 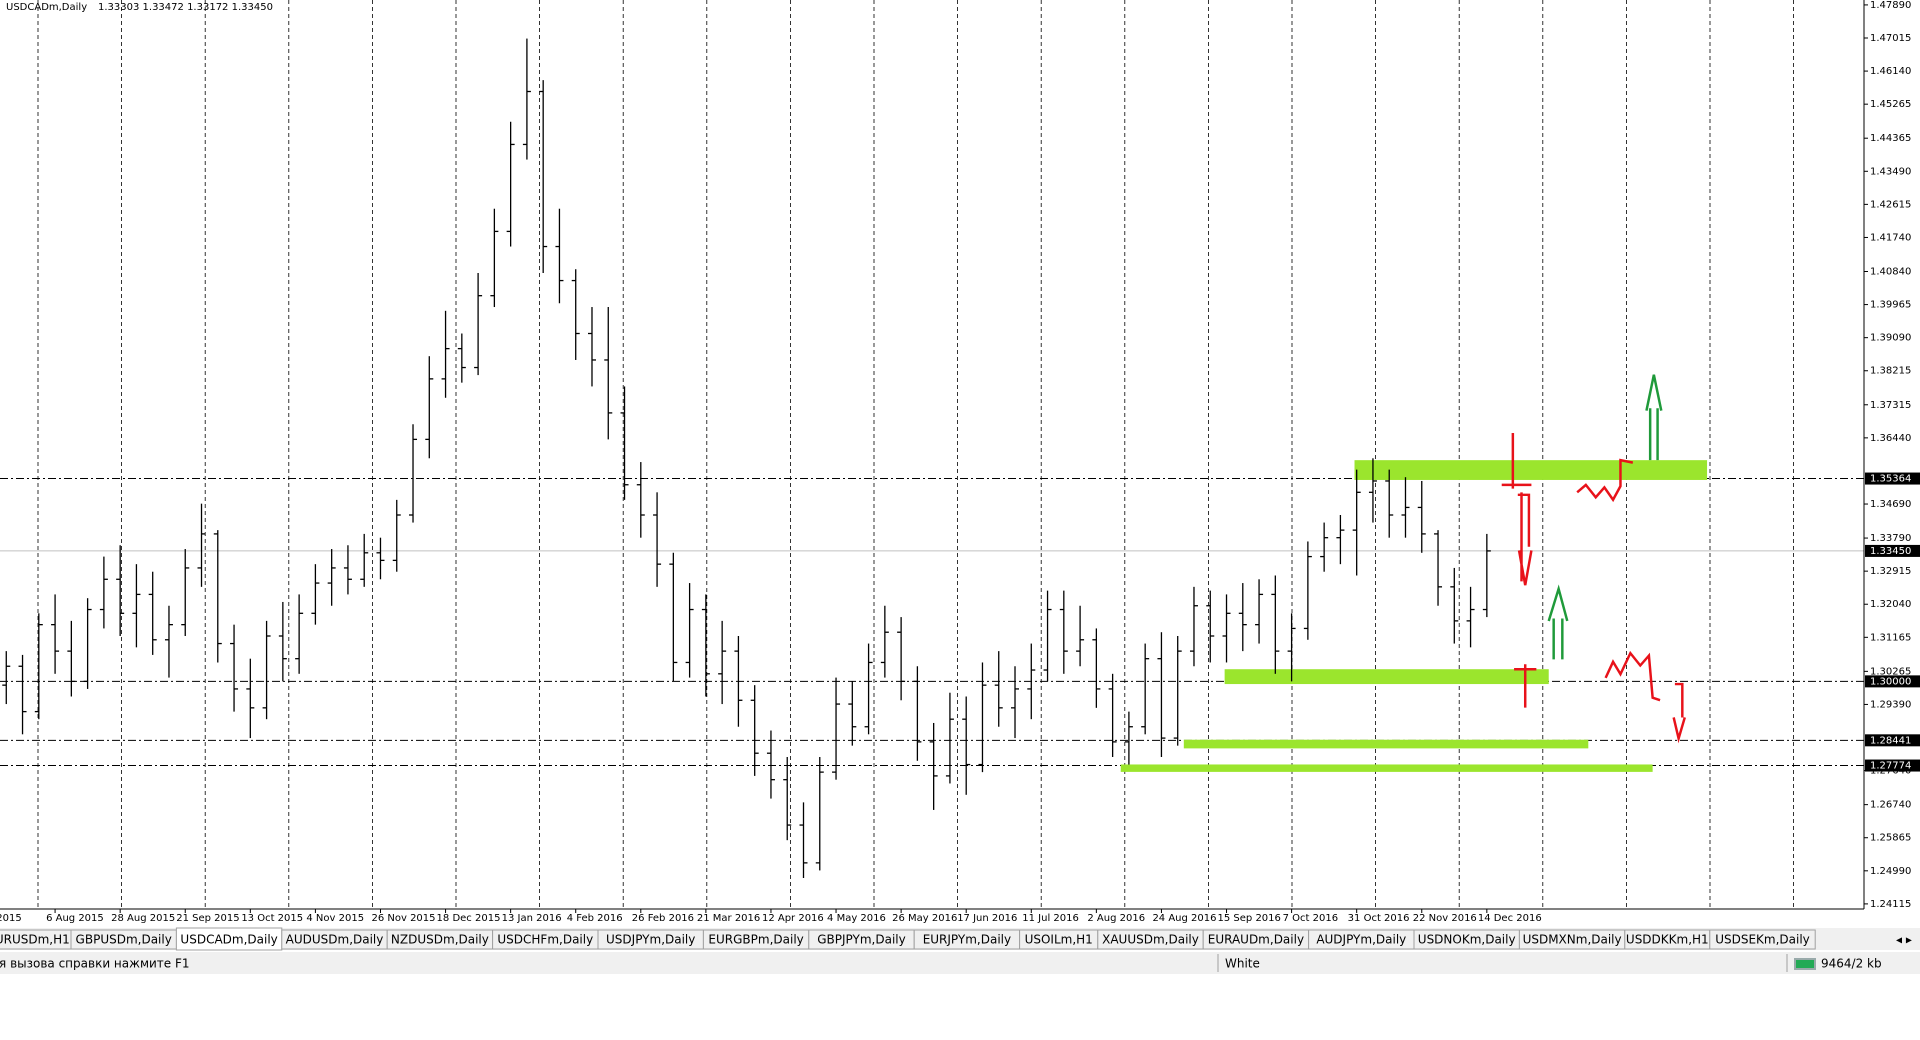 I want to click on level-line-label: 1.28441, so click(x=1890, y=740).